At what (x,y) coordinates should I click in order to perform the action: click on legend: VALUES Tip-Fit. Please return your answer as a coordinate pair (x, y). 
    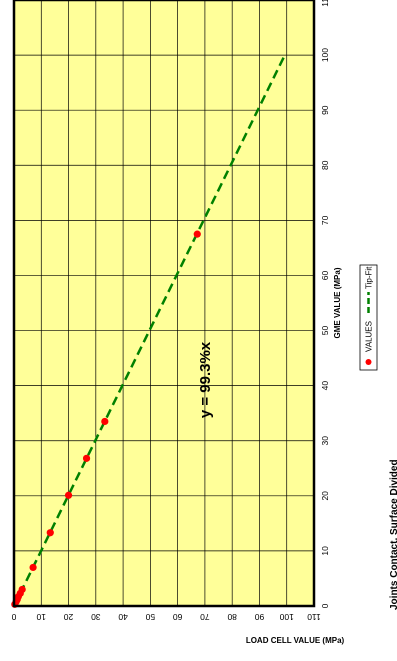
    Looking at the image, I should click on (368, 317).